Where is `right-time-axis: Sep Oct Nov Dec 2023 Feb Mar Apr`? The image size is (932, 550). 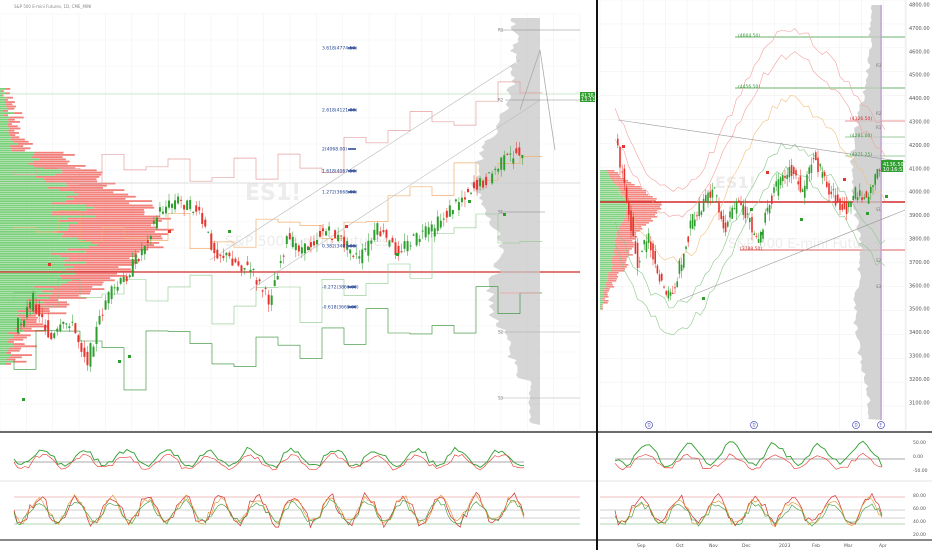 right-time-axis: Sep Oct Nov Dec 2023 Feb Mar Apr is located at coordinates (762, 546).